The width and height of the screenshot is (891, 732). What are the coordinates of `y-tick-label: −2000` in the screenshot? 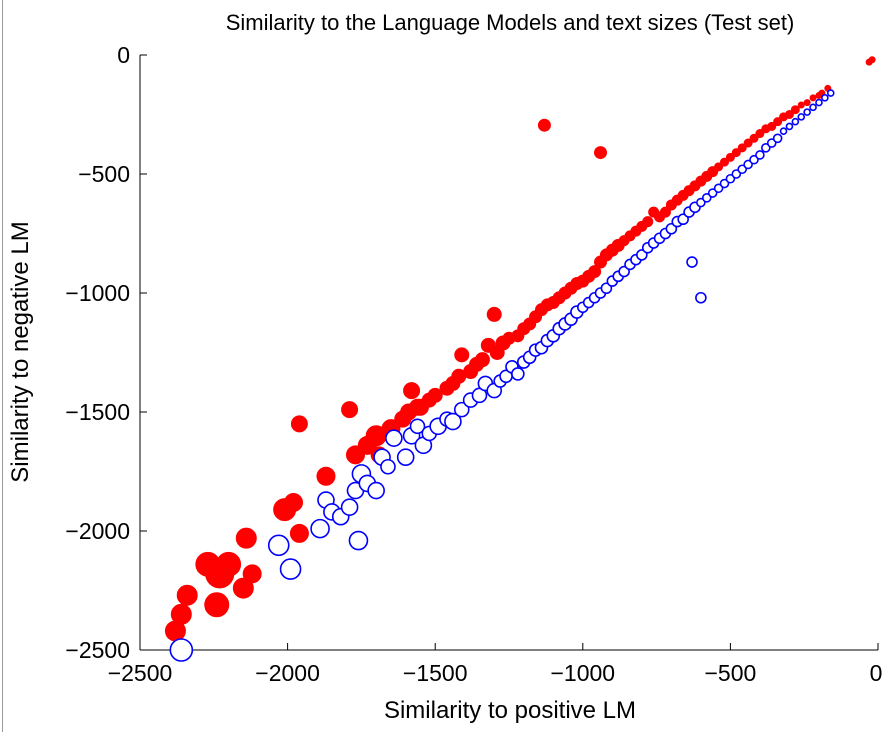 It's located at (97, 531).